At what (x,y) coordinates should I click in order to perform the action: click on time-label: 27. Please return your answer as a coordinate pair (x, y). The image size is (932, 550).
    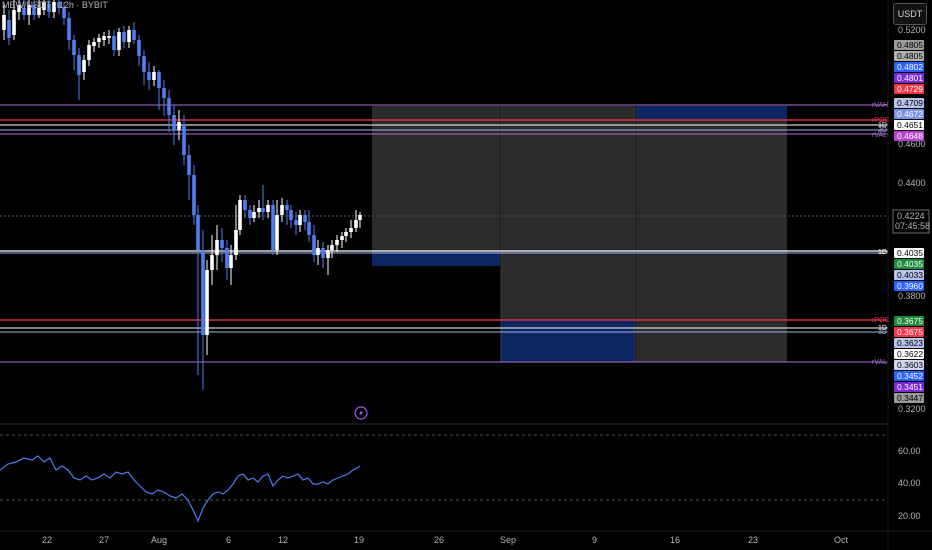
    Looking at the image, I should click on (104, 540).